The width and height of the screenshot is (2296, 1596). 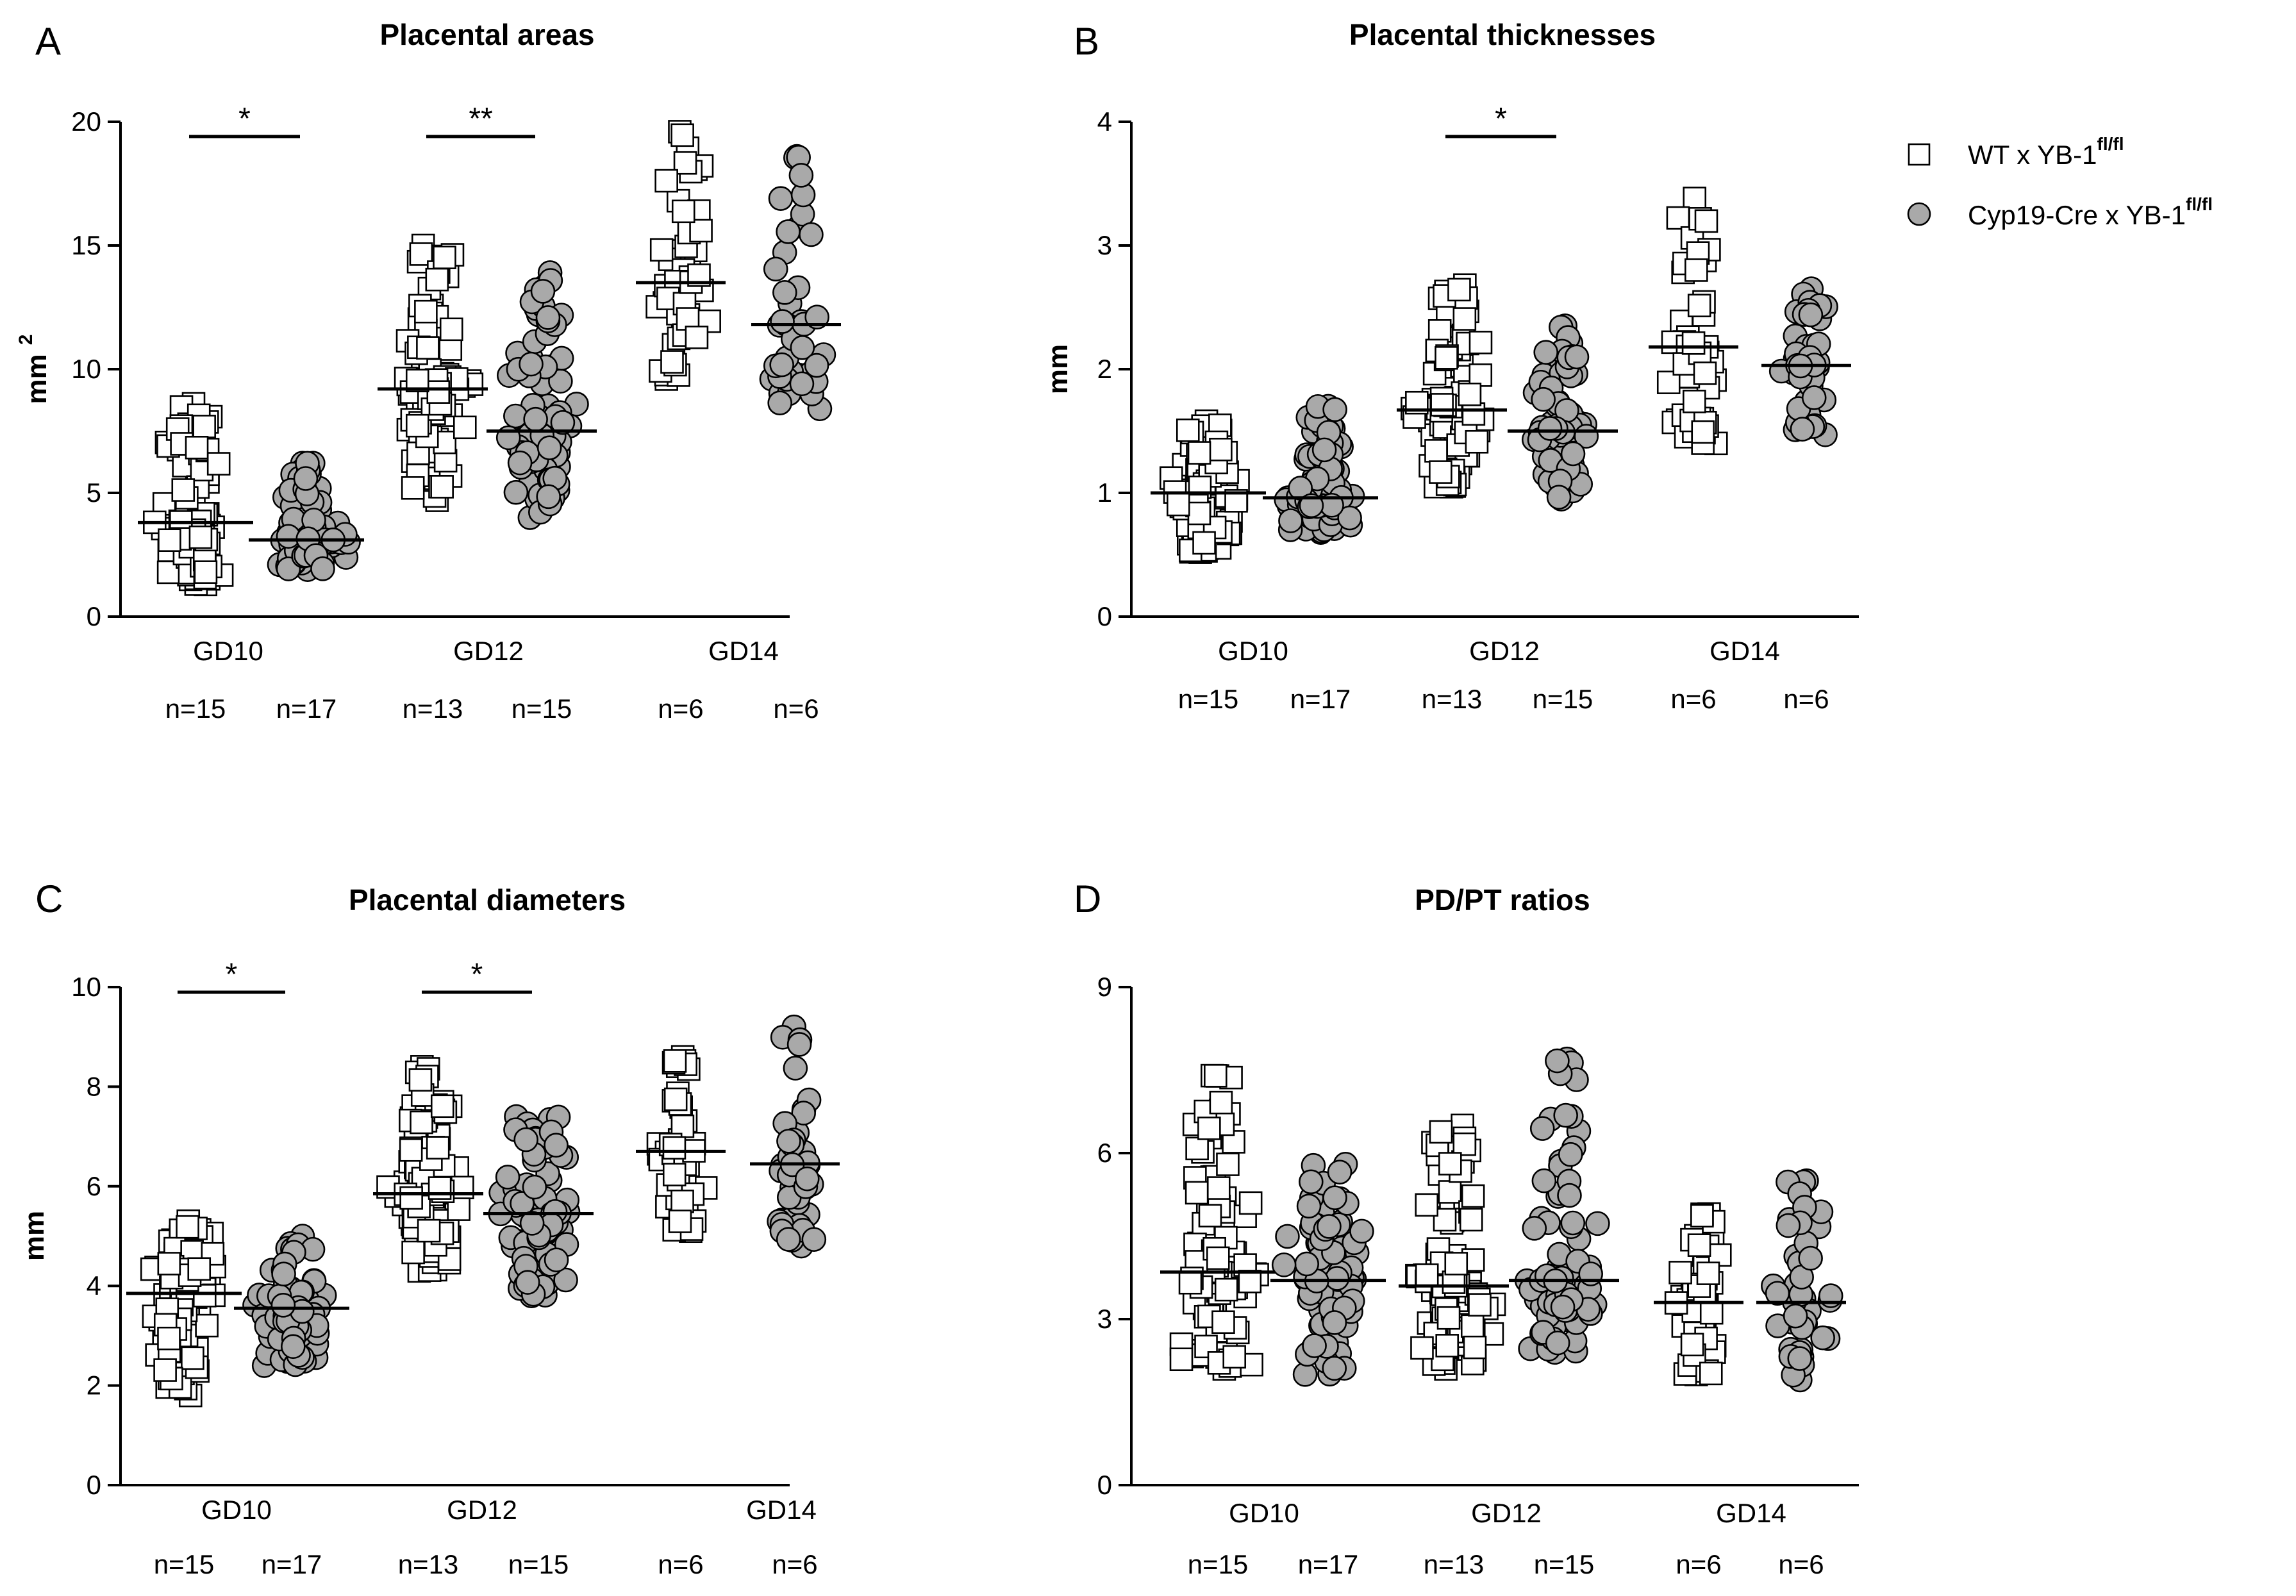 I want to click on panel-letter: D, so click(x=1087, y=898).